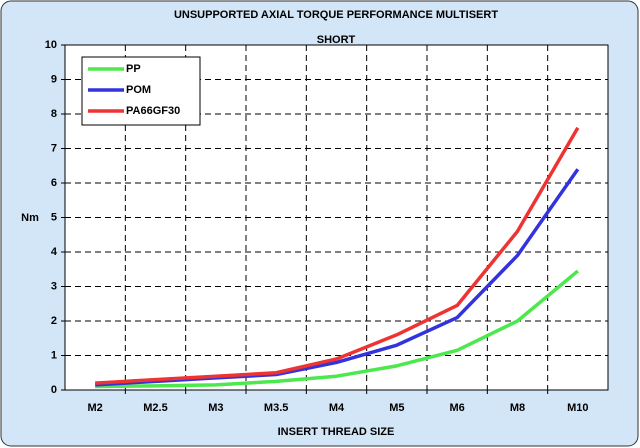  I want to click on x-tick-label: M4, so click(337, 408).